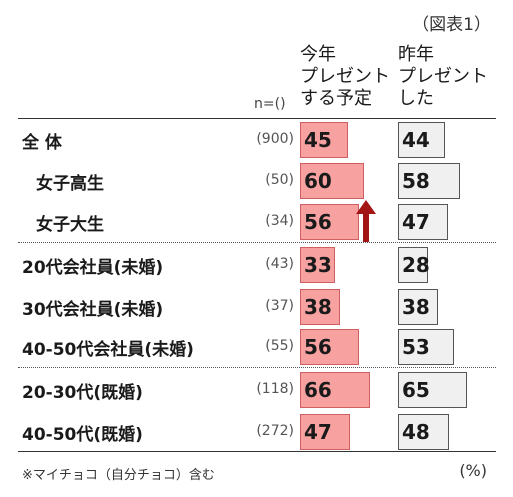 This screenshot has width=513, height=497. I want to click on row-sample-size: (272), so click(275, 431).